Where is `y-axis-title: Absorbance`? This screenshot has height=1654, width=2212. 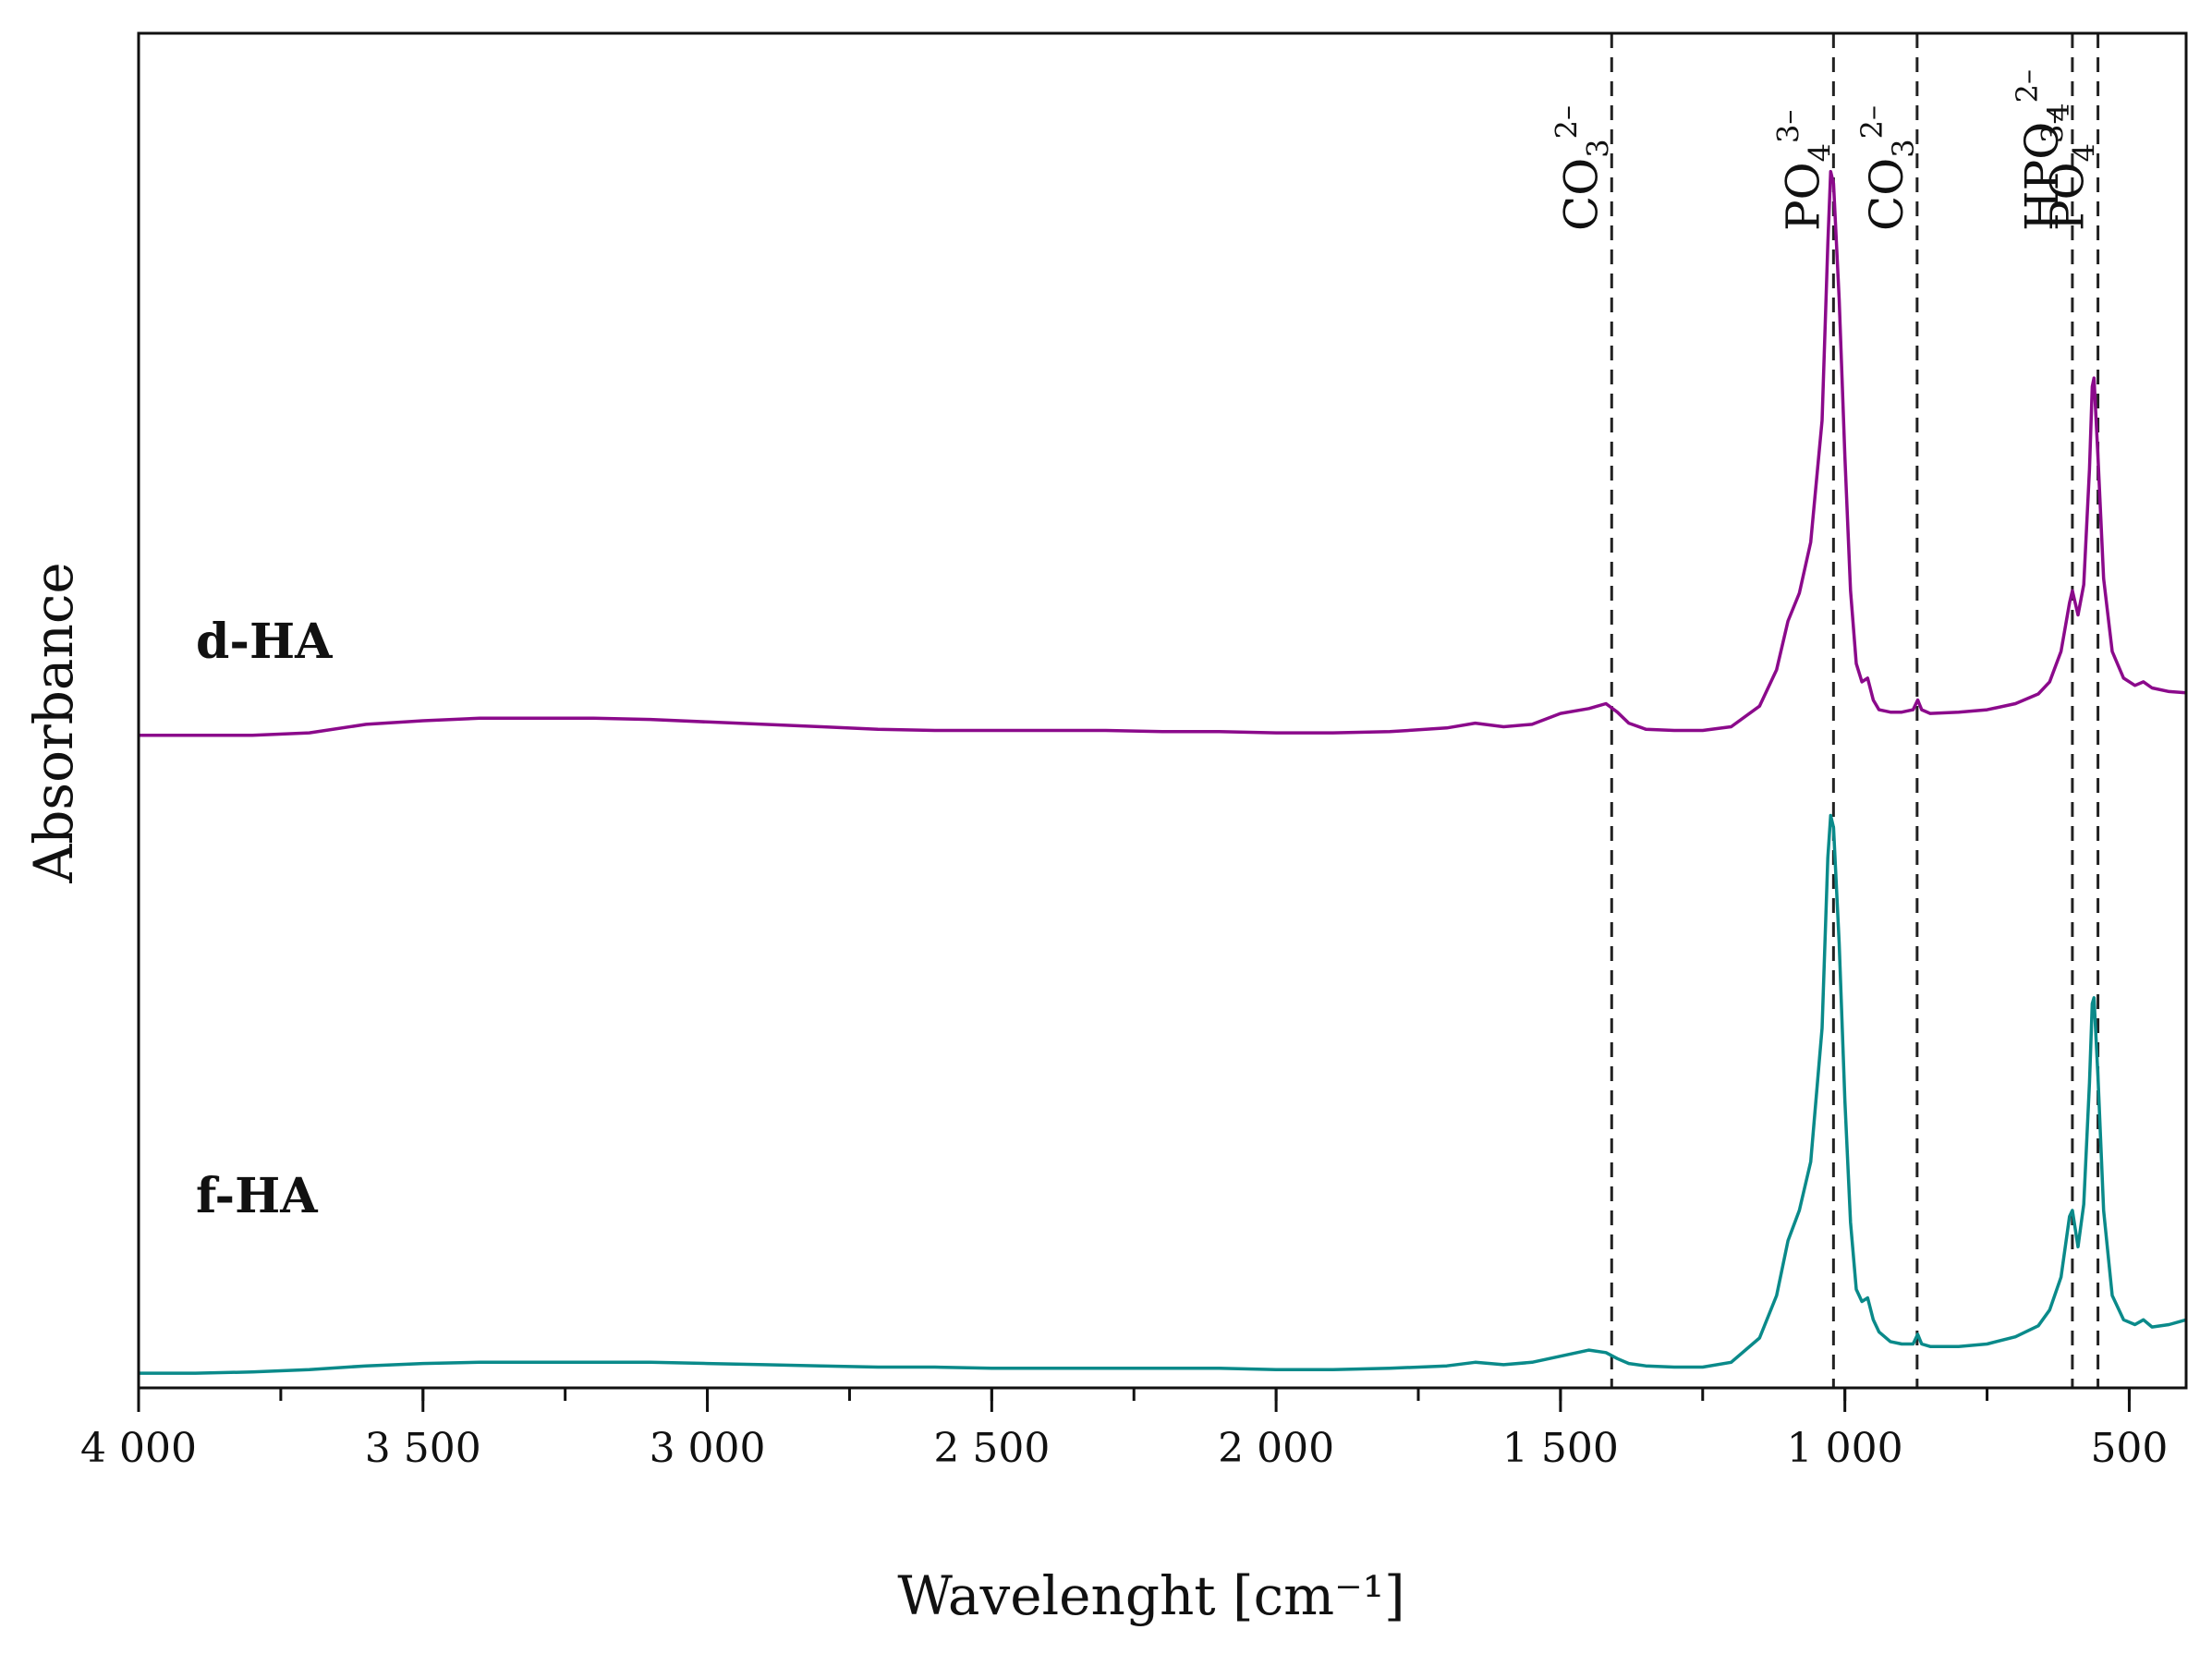 y-axis-title: Absorbance is located at coordinates (53, 722).